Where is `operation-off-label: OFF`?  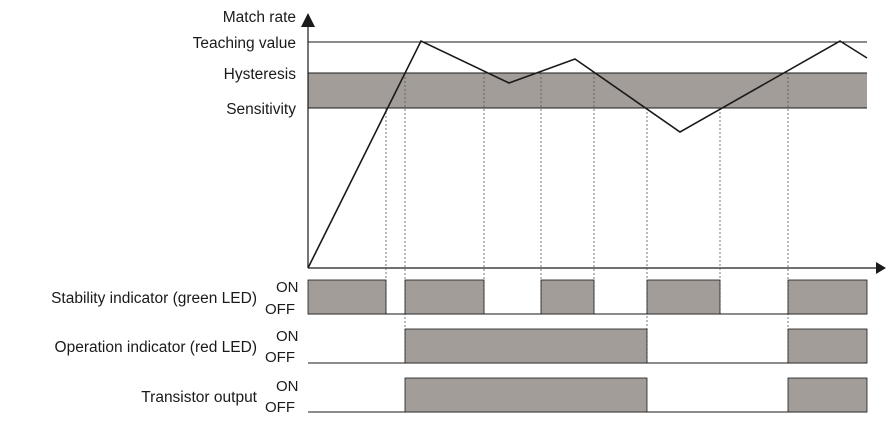
operation-off-label: OFF is located at coordinates (280, 357).